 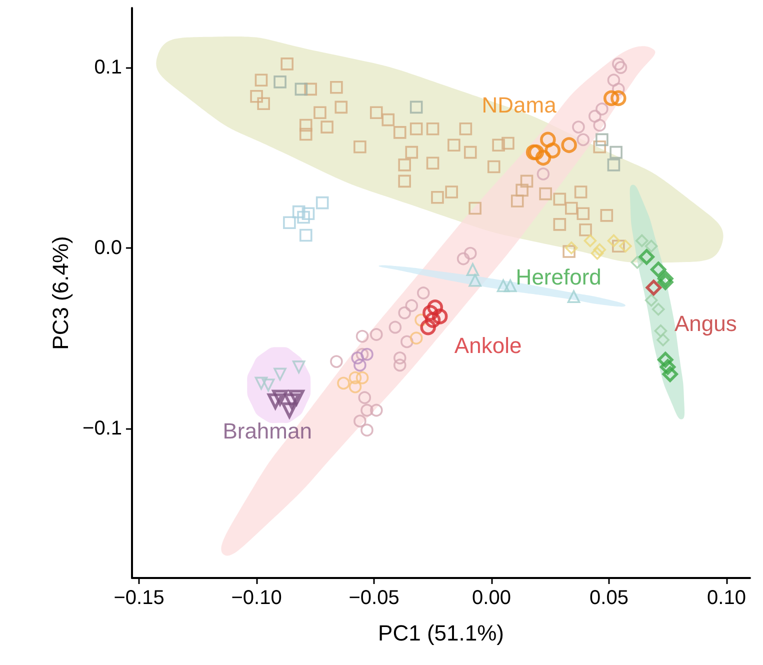 What do you see at coordinates (726, 598) in the screenshot?
I see `x-tick-label: 0.10` at bounding box center [726, 598].